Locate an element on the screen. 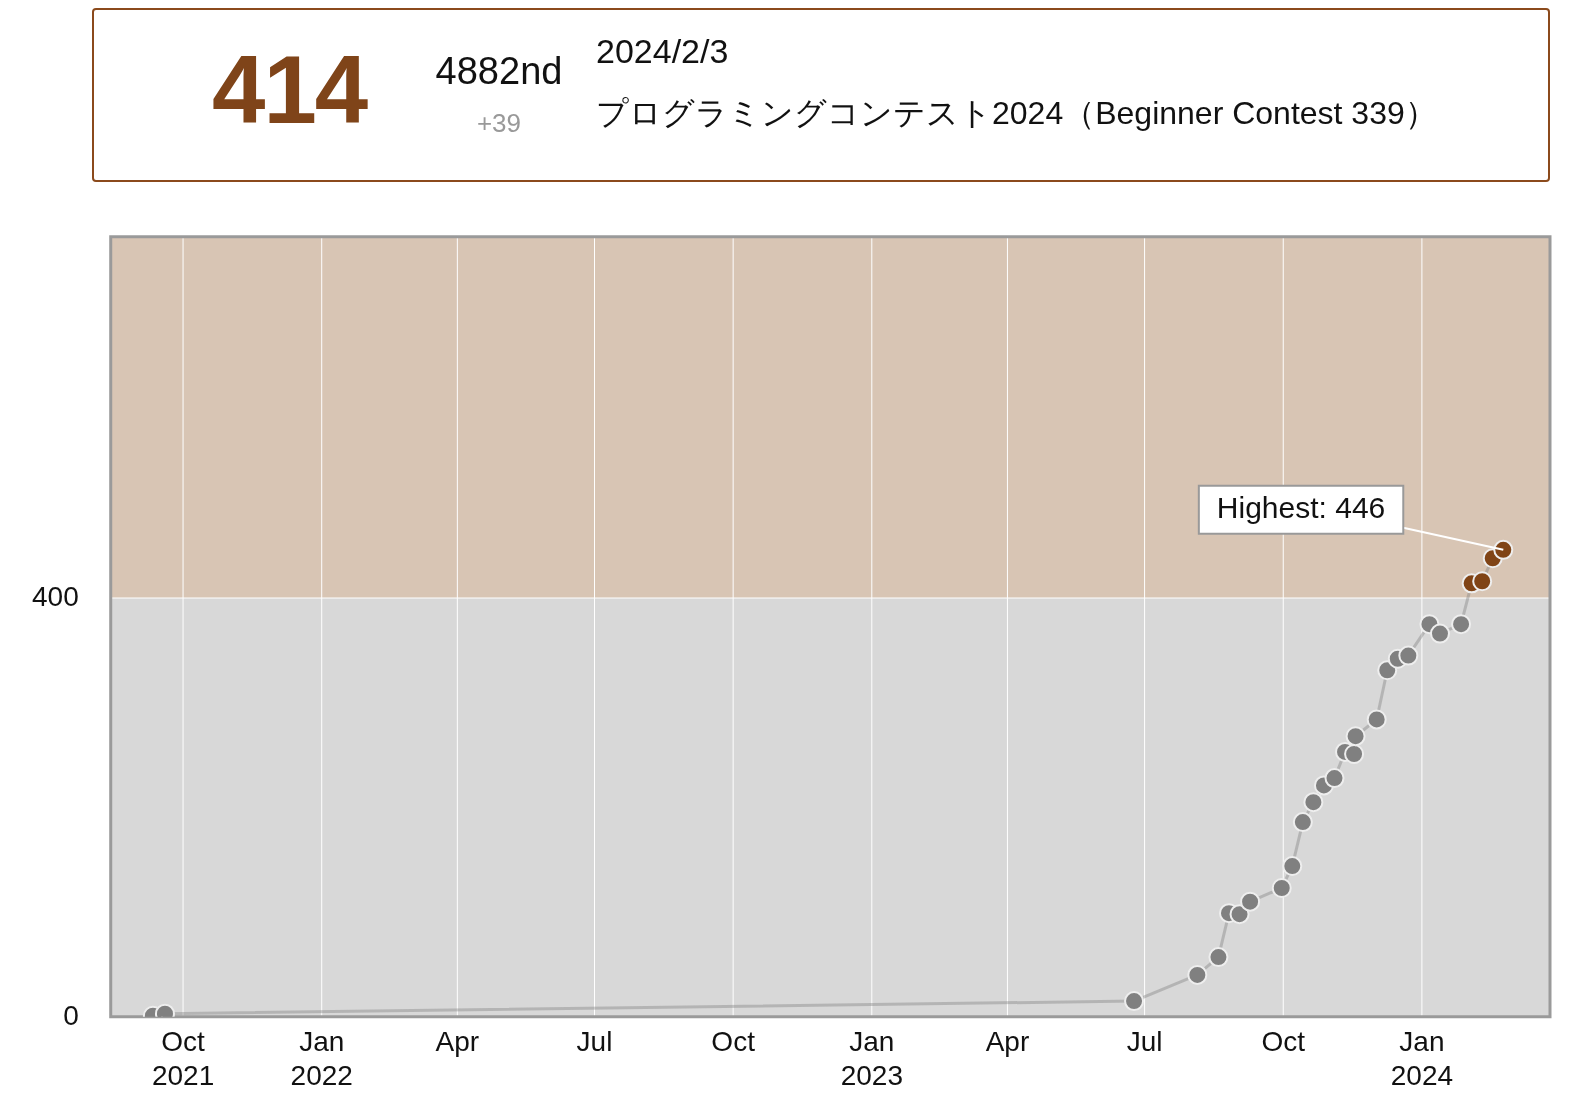 This screenshot has height=1114, width=1578. x-tick-label: Jan 2023 is located at coordinates (871, 1058).